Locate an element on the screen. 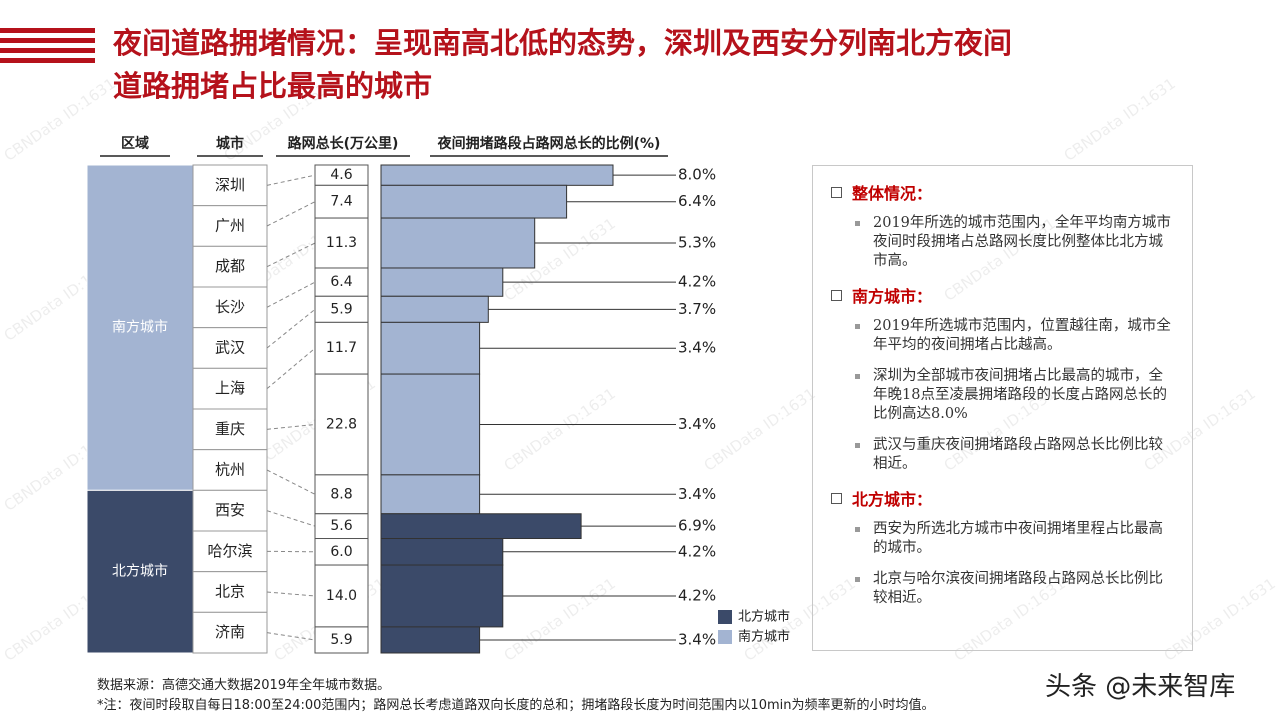 Image resolution: width=1280 pixels, height=720 pixels. region-label: 南方城市 is located at coordinates (140, 327).